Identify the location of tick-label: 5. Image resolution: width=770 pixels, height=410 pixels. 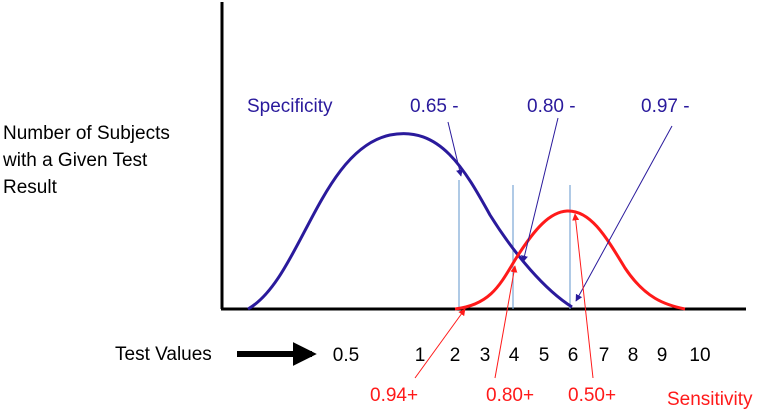
(544, 355).